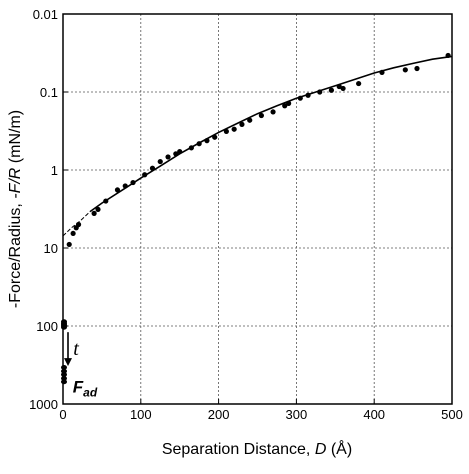  I want to click on adhesion-point, so click(64, 382).